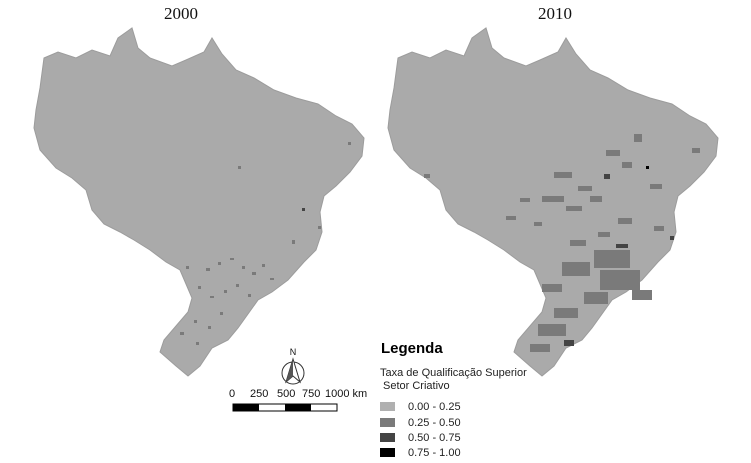  I want to click on north-label: N, so click(293, 352).